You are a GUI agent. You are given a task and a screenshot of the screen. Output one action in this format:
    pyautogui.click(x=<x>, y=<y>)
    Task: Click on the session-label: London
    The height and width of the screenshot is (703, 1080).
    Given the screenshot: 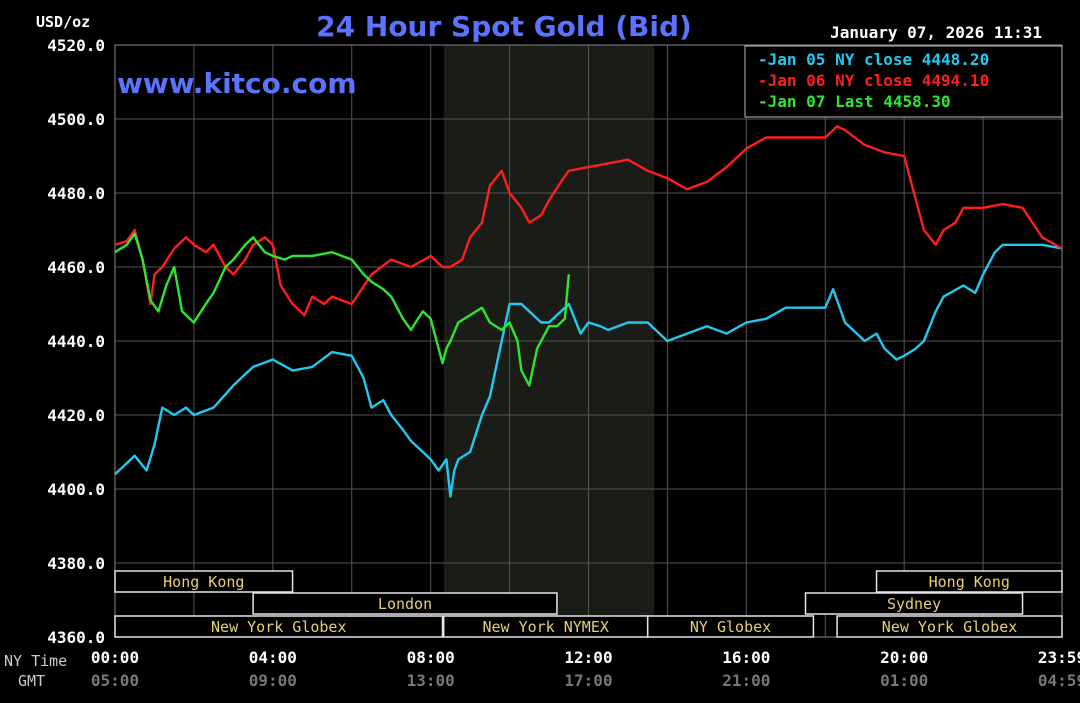 What is the action you would take?
    pyautogui.click(x=405, y=604)
    